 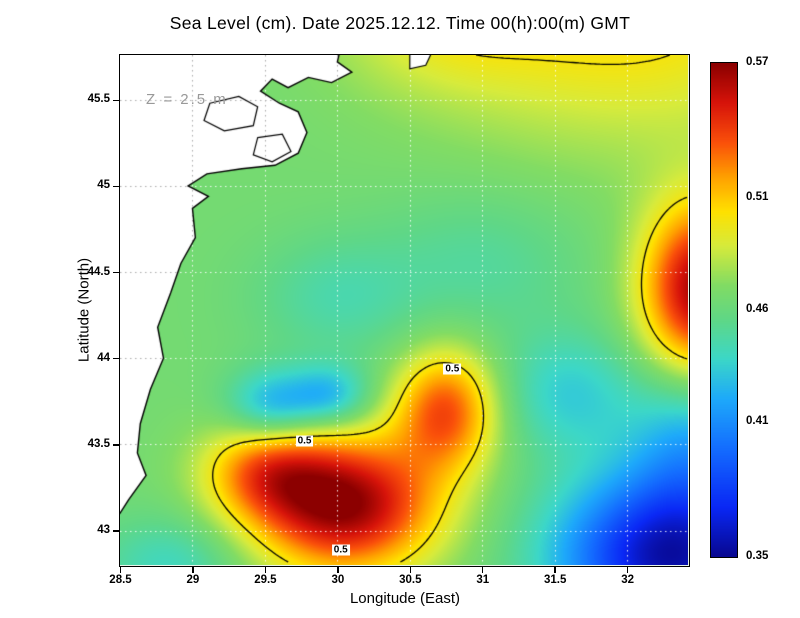 I want to click on colorbar-tick-label: 0.57, so click(x=757, y=62).